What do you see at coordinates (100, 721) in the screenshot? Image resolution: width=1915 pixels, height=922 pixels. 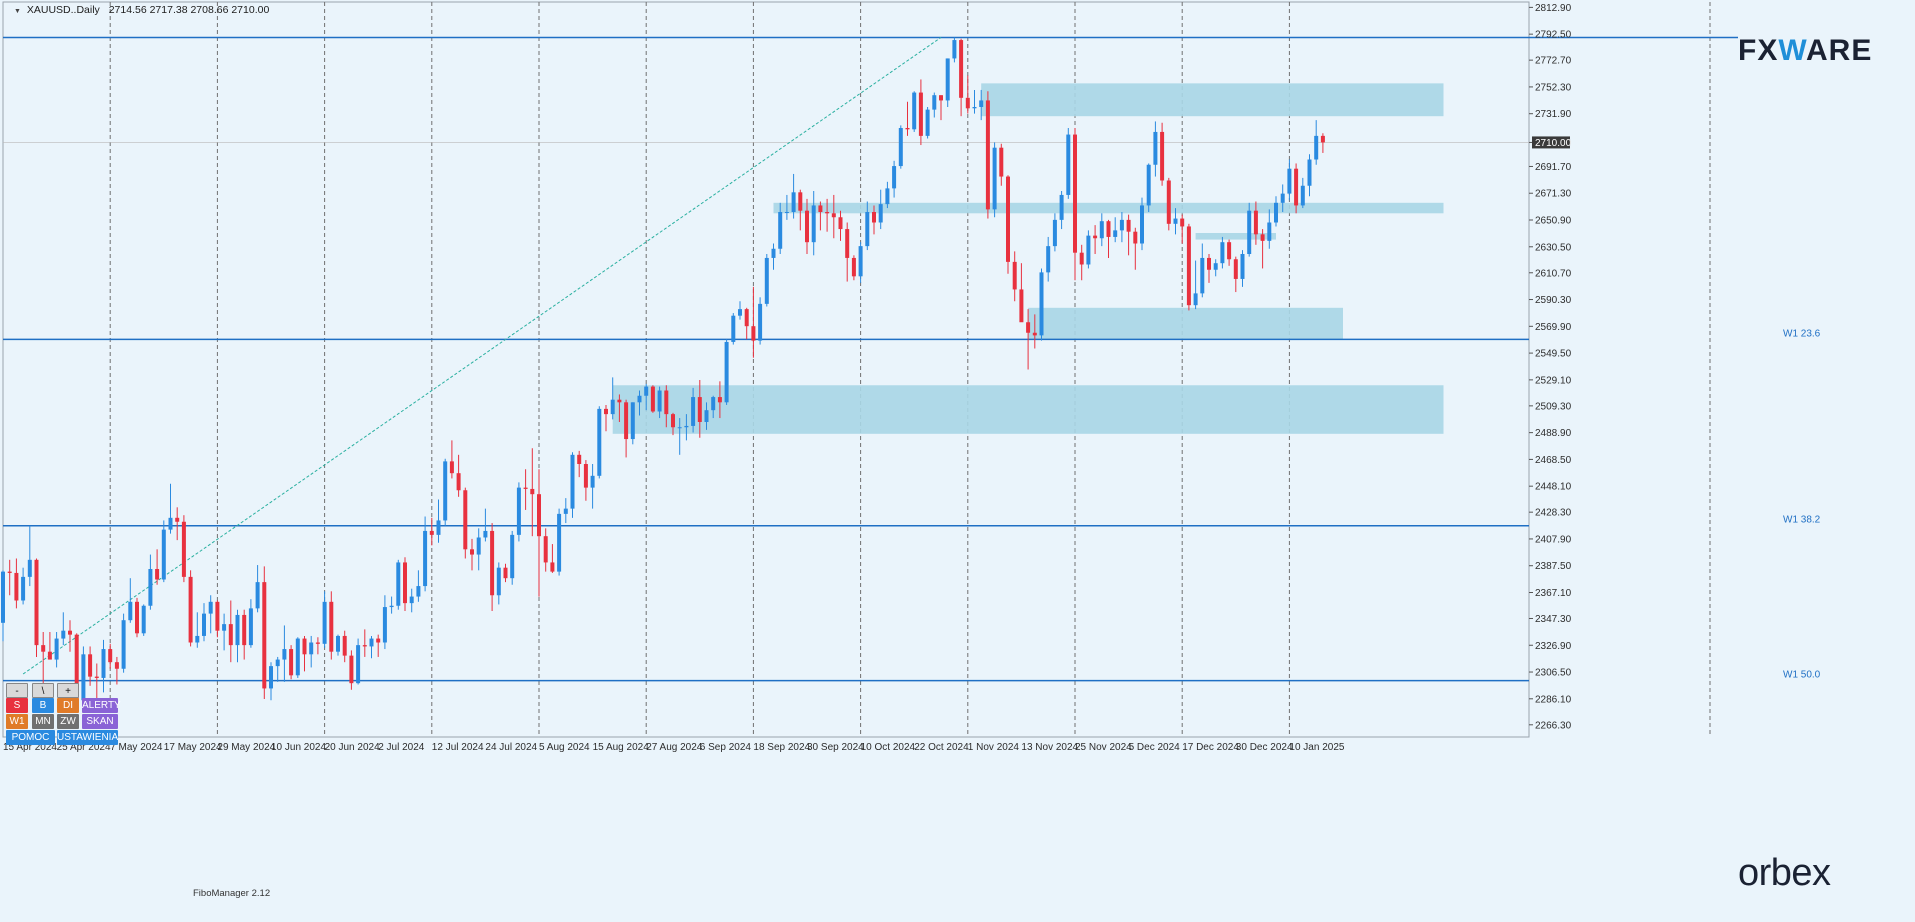 I see `fibo-button-skan: SKAN` at bounding box center [100, 721].